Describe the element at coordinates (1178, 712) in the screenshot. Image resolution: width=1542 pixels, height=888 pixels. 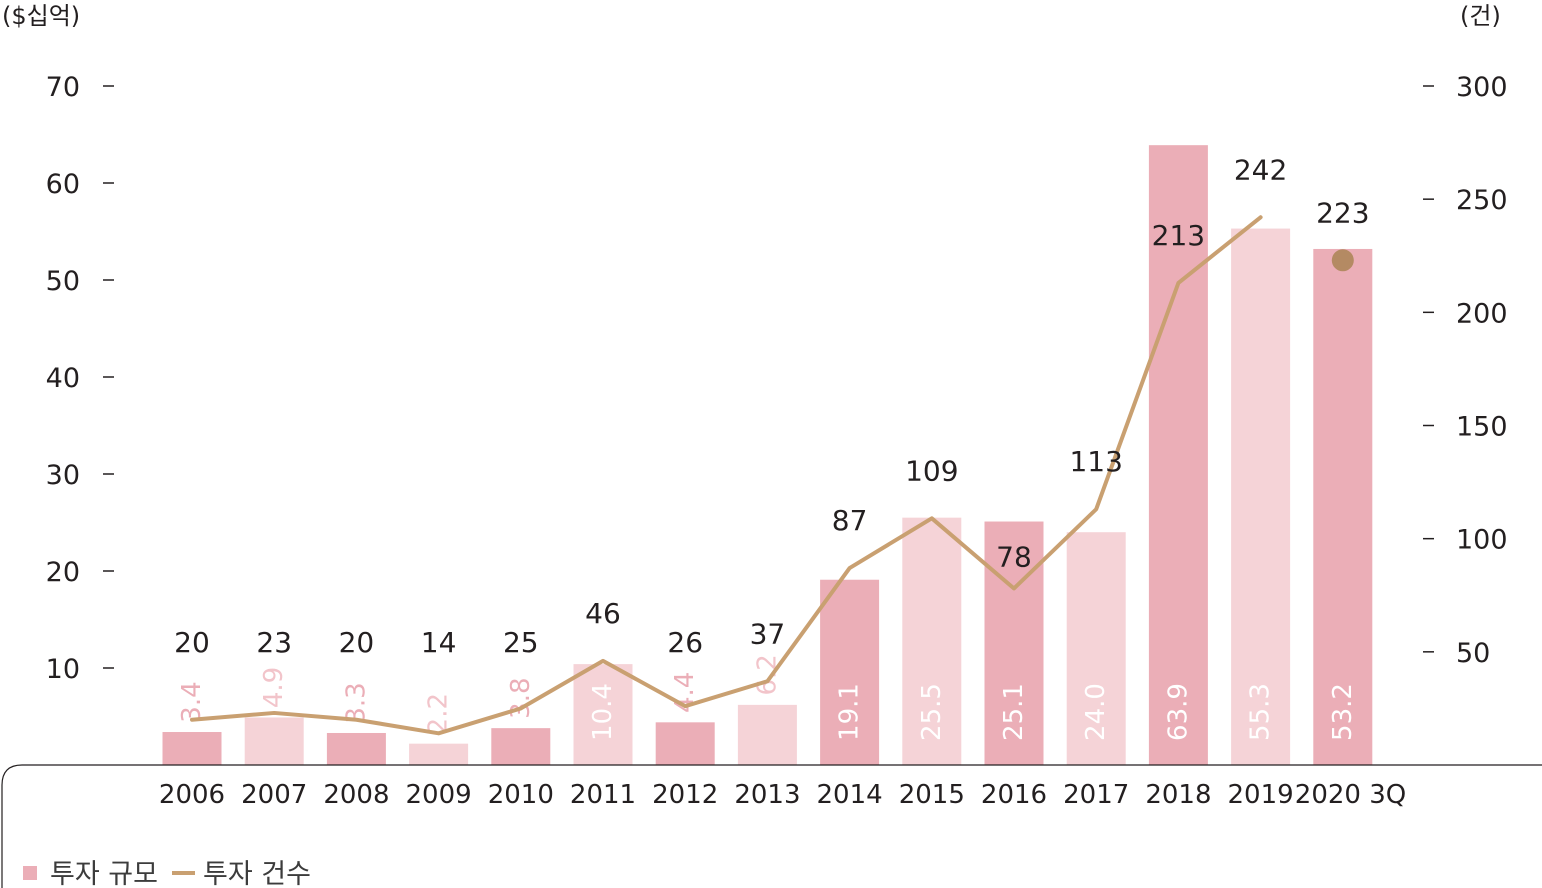
I see `bar-value-label: 63.9` at that location.